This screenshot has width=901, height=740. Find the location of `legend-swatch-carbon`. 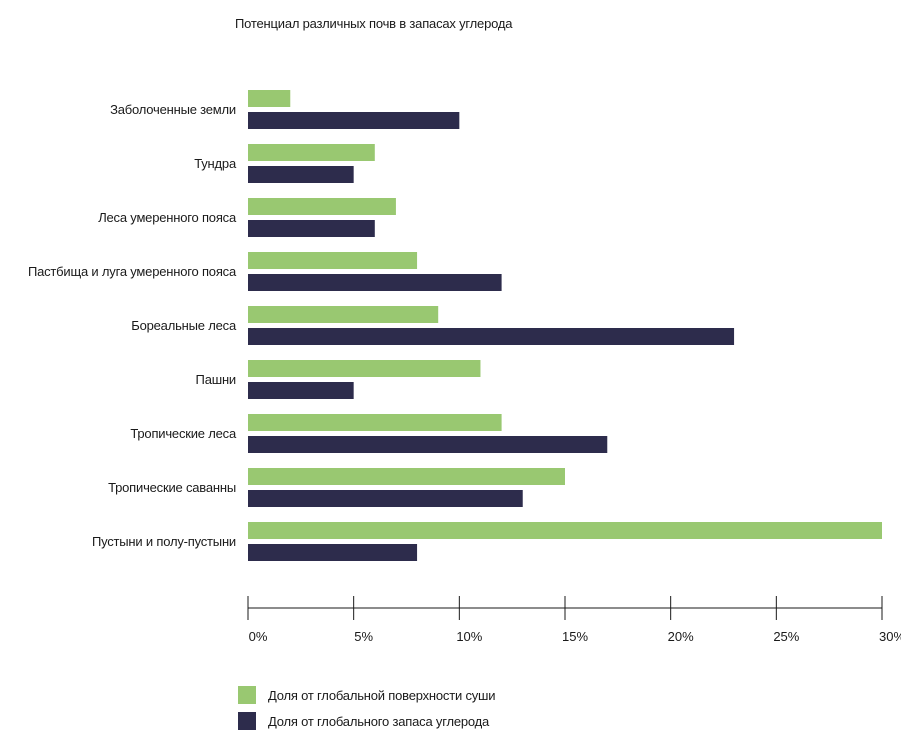

legend-swatch-carbon is located at coordinates (247, 721).